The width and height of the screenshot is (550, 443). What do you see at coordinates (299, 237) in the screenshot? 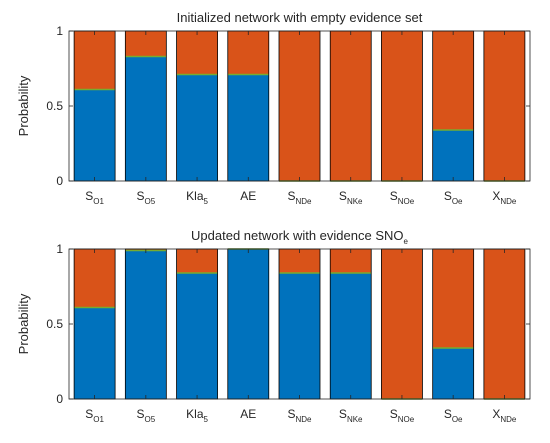
I see `chart-title: Updated network with evidence SNOe` at bounding box center [299, 237].